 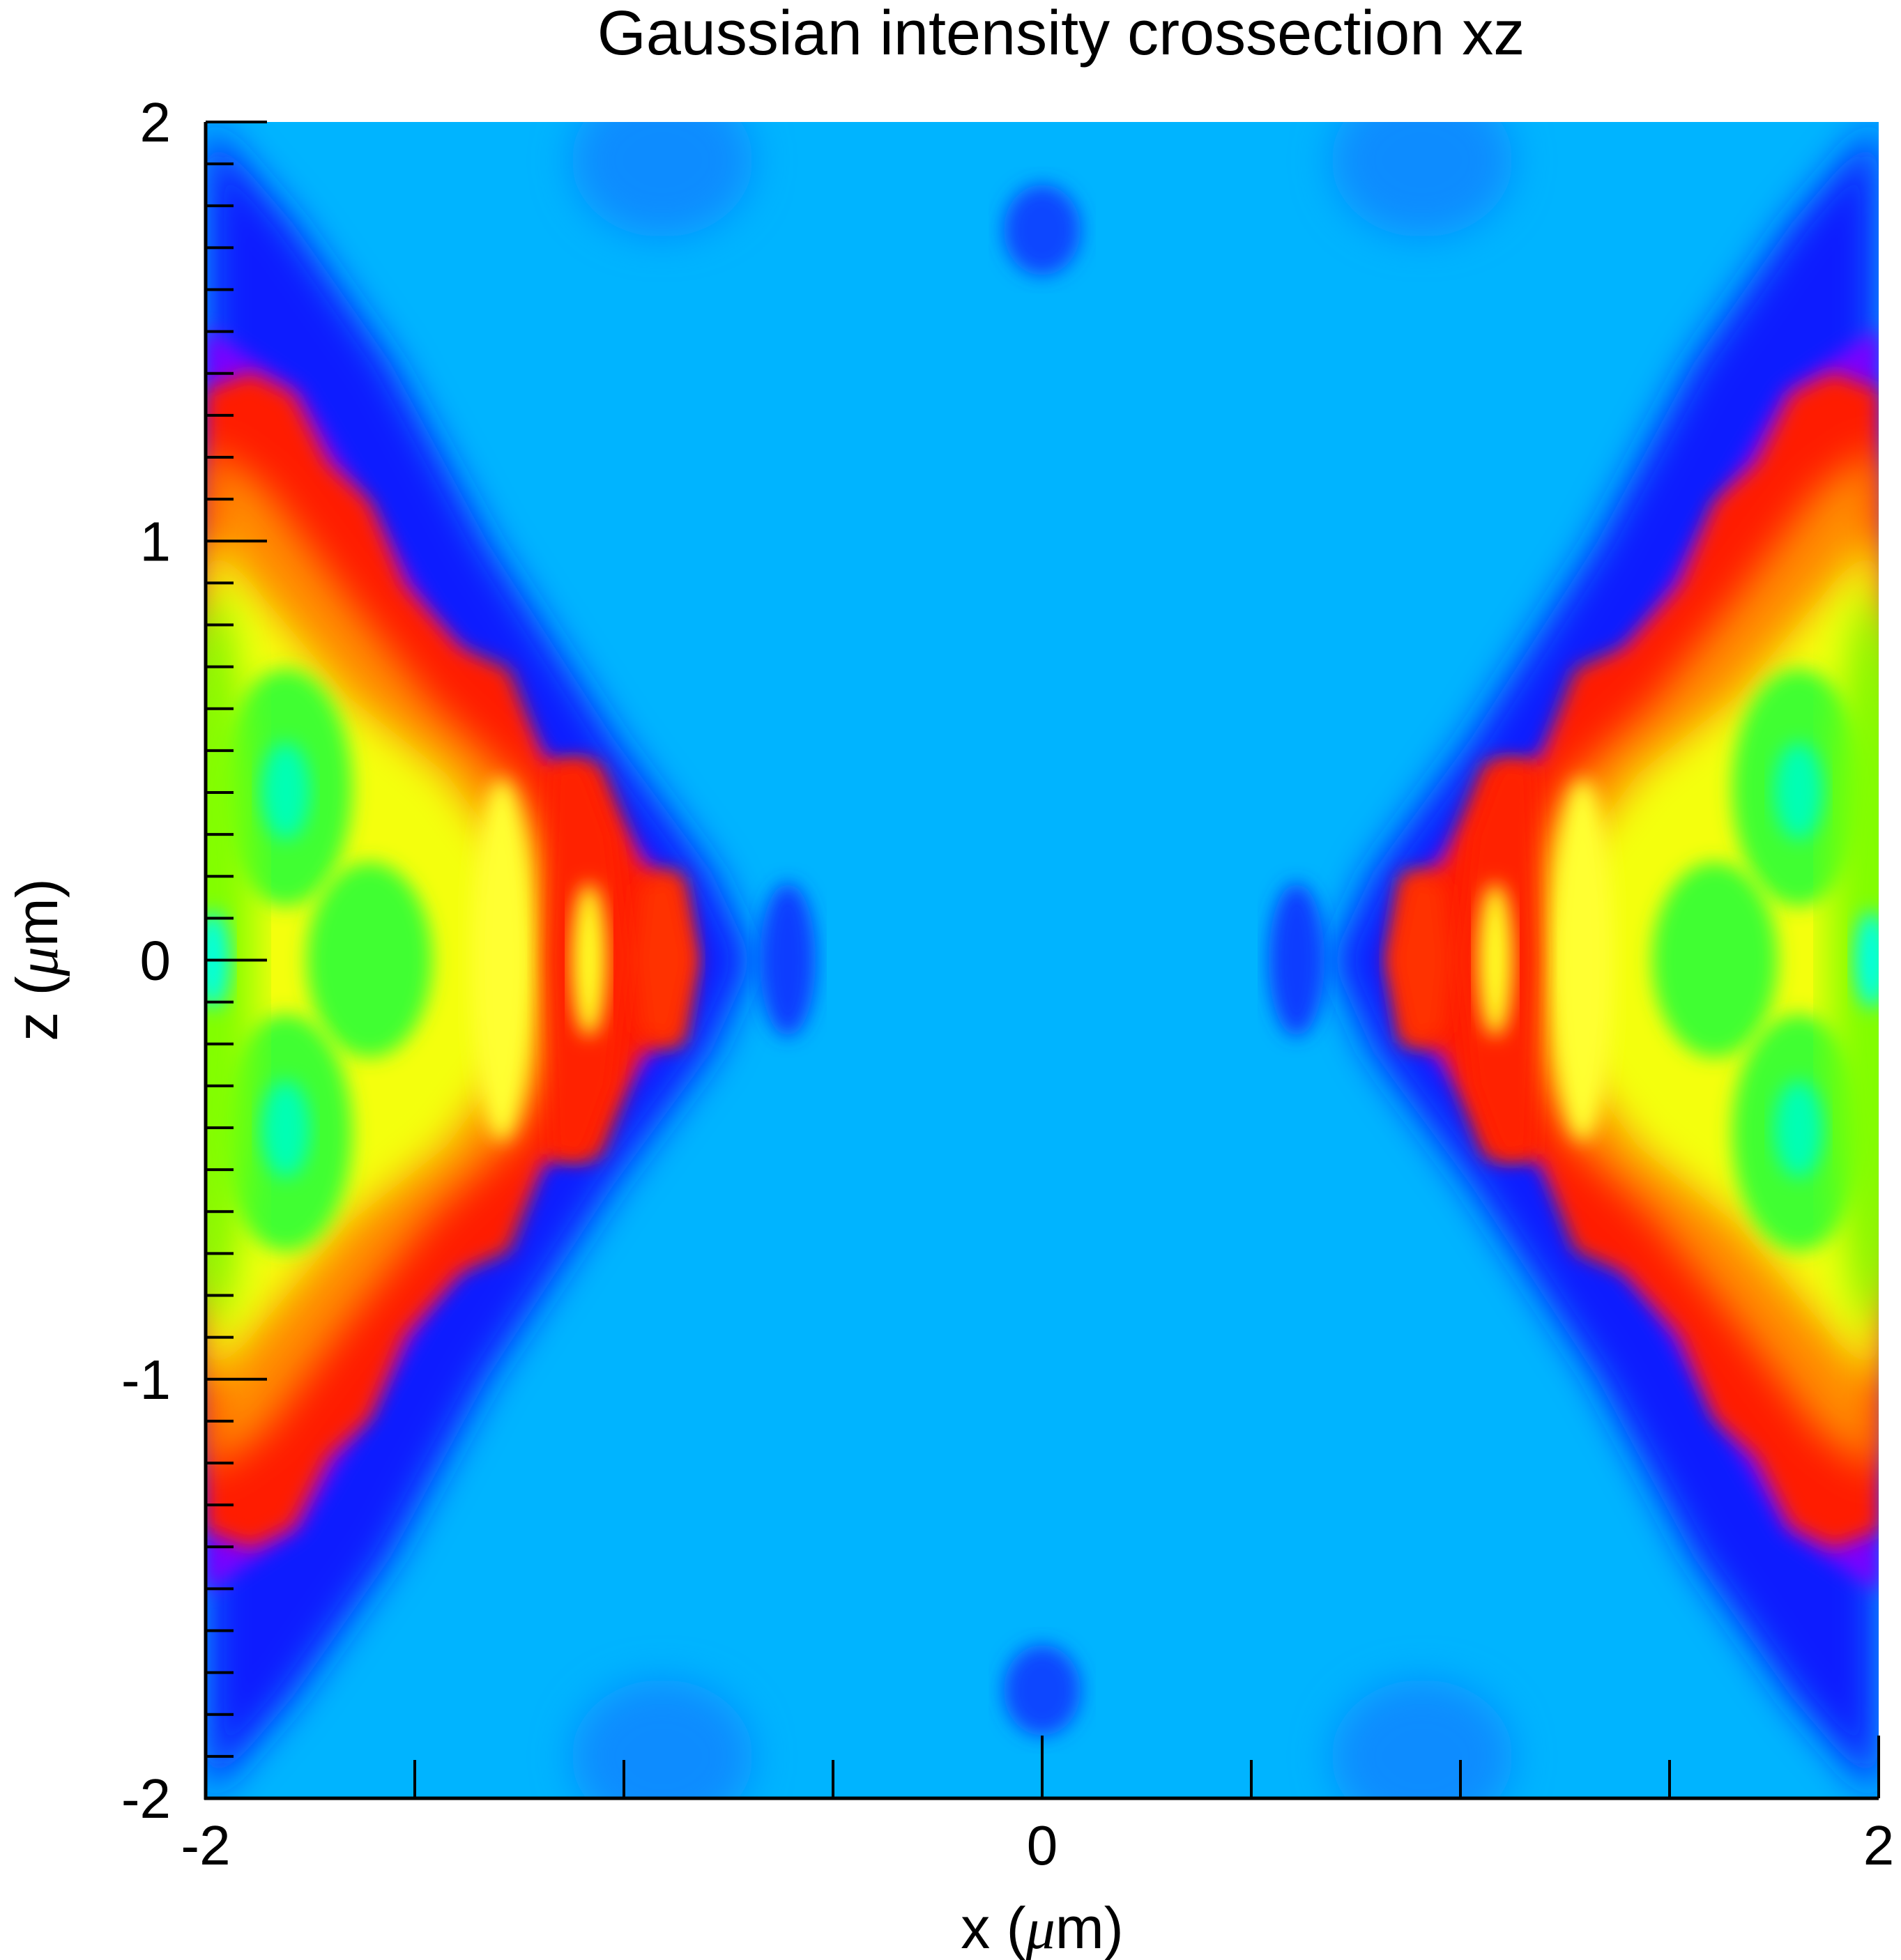 I want to click on left-lobe-cyan-spot-upper, so click(x=285, y=791).